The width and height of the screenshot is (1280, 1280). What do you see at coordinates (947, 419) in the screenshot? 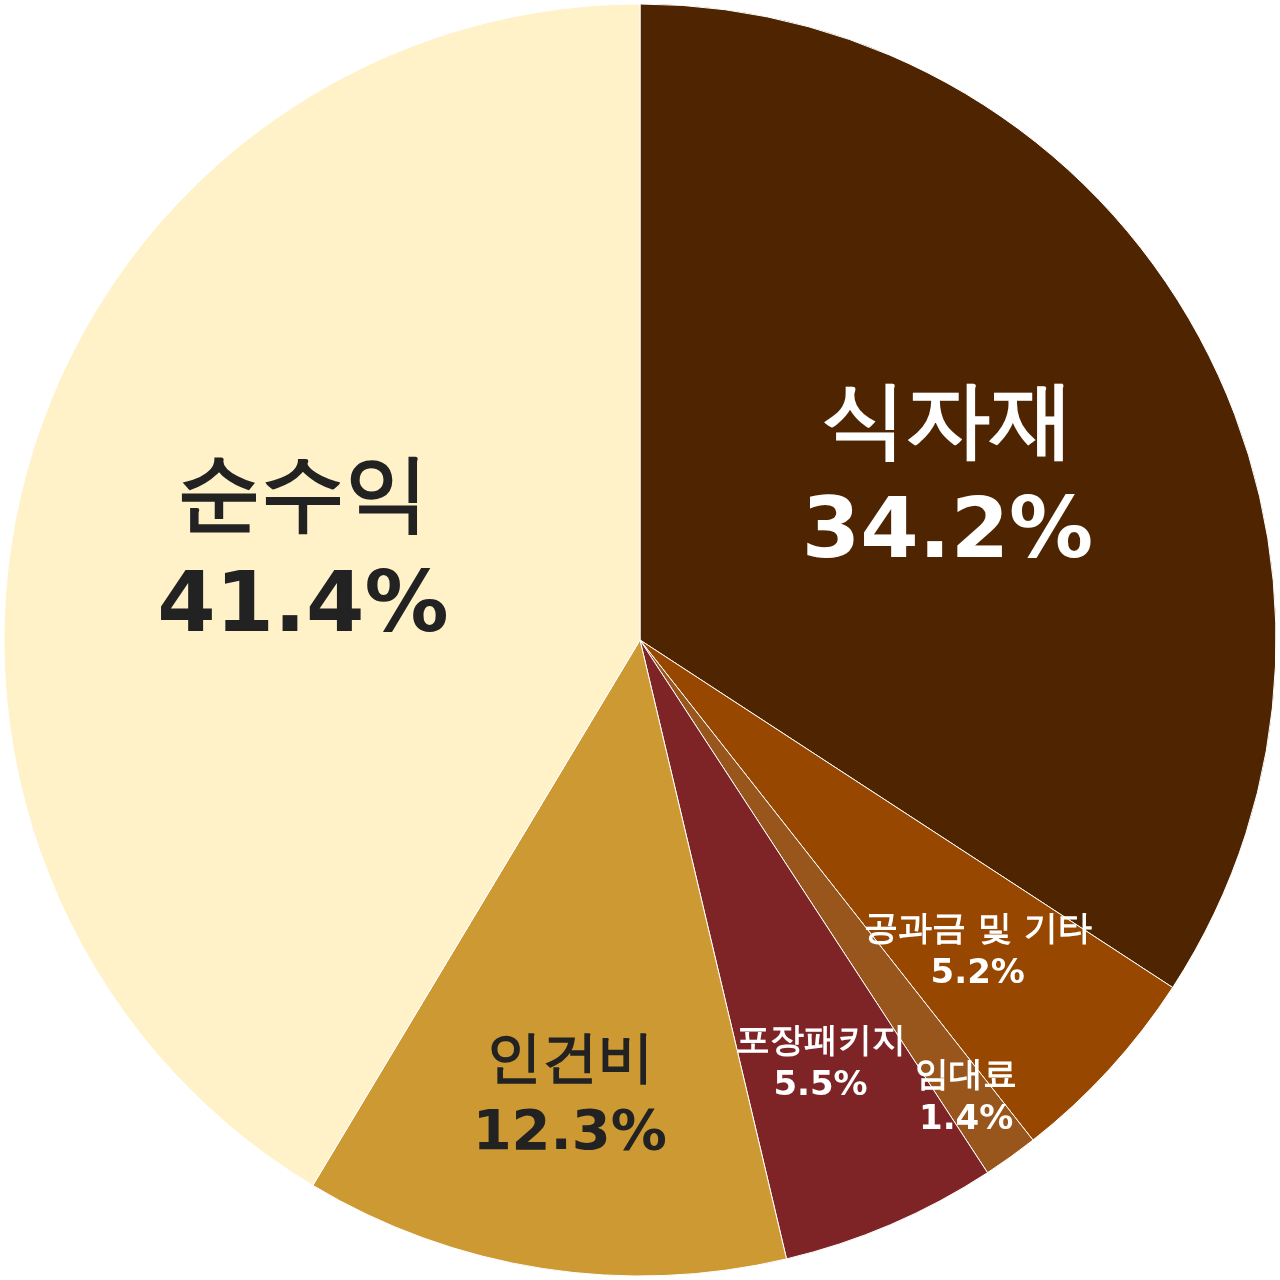
I see `slice-label: 식자재` at bounding box center [947, 419].